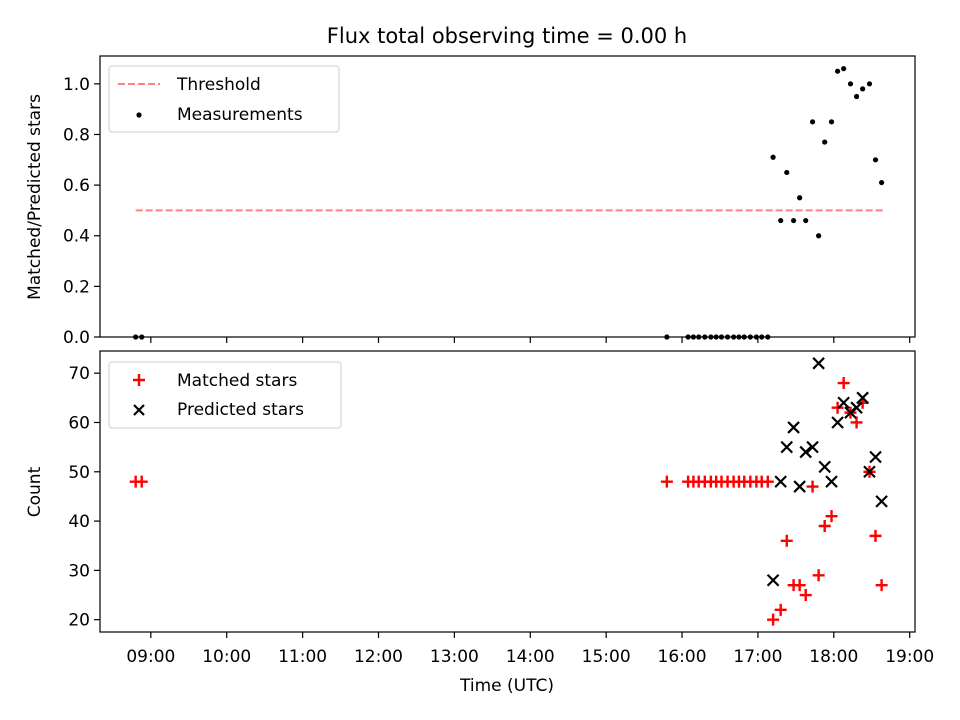 This screenshot has height=720, width=960. What do you see at coordinates (378, 657) in the screenshot?
I see `x-tick-label: 12:00` at bounding box center [378, 657].